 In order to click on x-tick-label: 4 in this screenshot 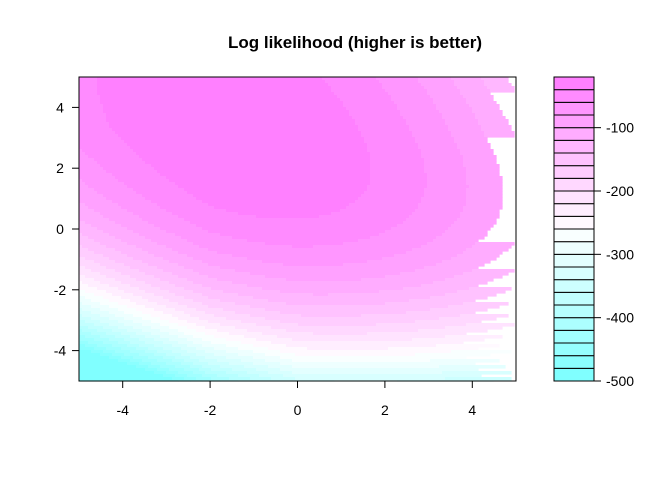, I will do `click(472, 410)`.